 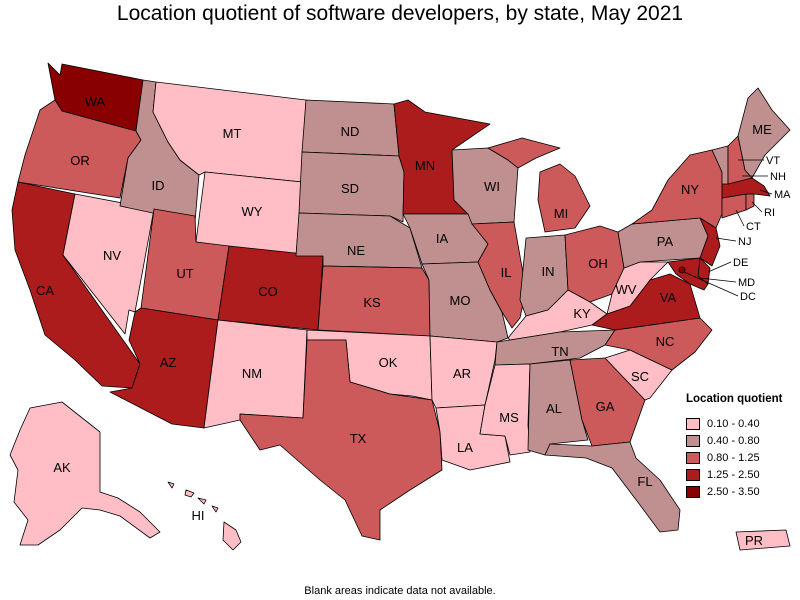 I want to click on state-label-tx: TX, so click(x=358, y=438).